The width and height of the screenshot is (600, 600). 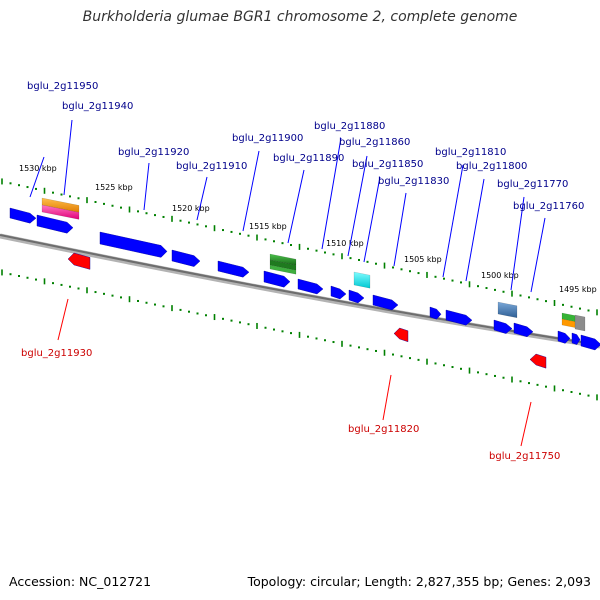 I want to click on accession-label: Accession:, so click(x=42, y=581).